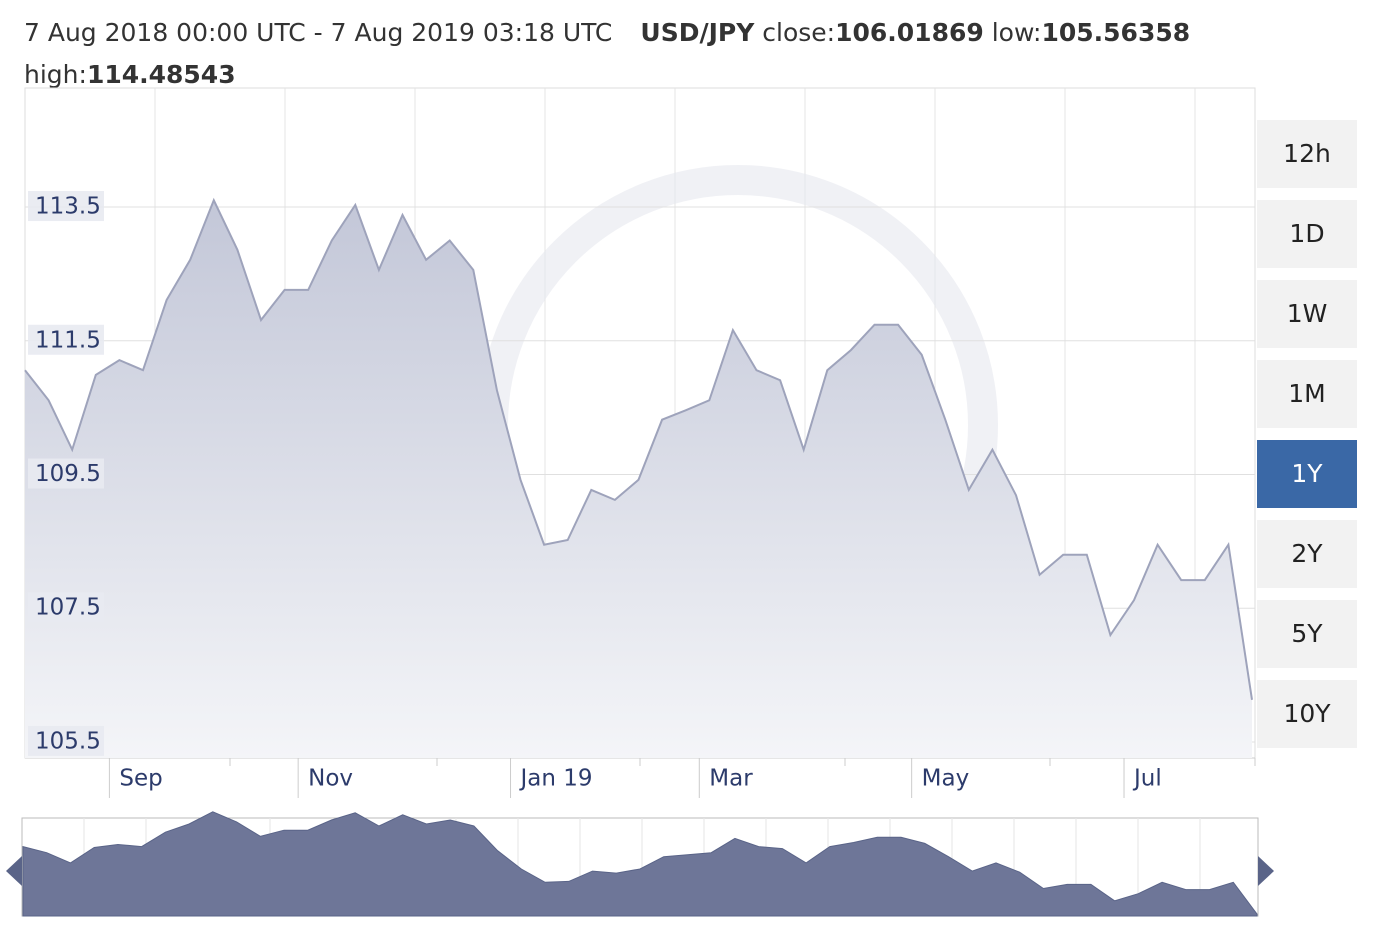 The width and height of the screenshot is (1376, 936). I want to click on range-button-label: 12h, so click(1307, 153).